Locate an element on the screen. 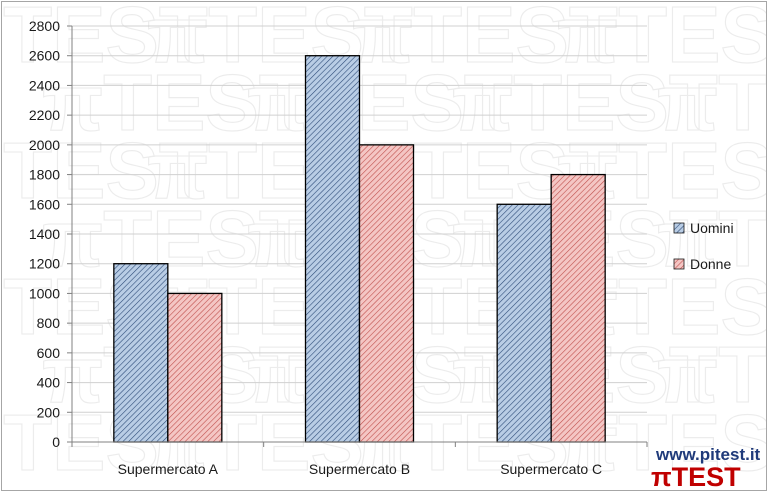  x-category-label: Supermercato C is located at coordinates (551, 469).